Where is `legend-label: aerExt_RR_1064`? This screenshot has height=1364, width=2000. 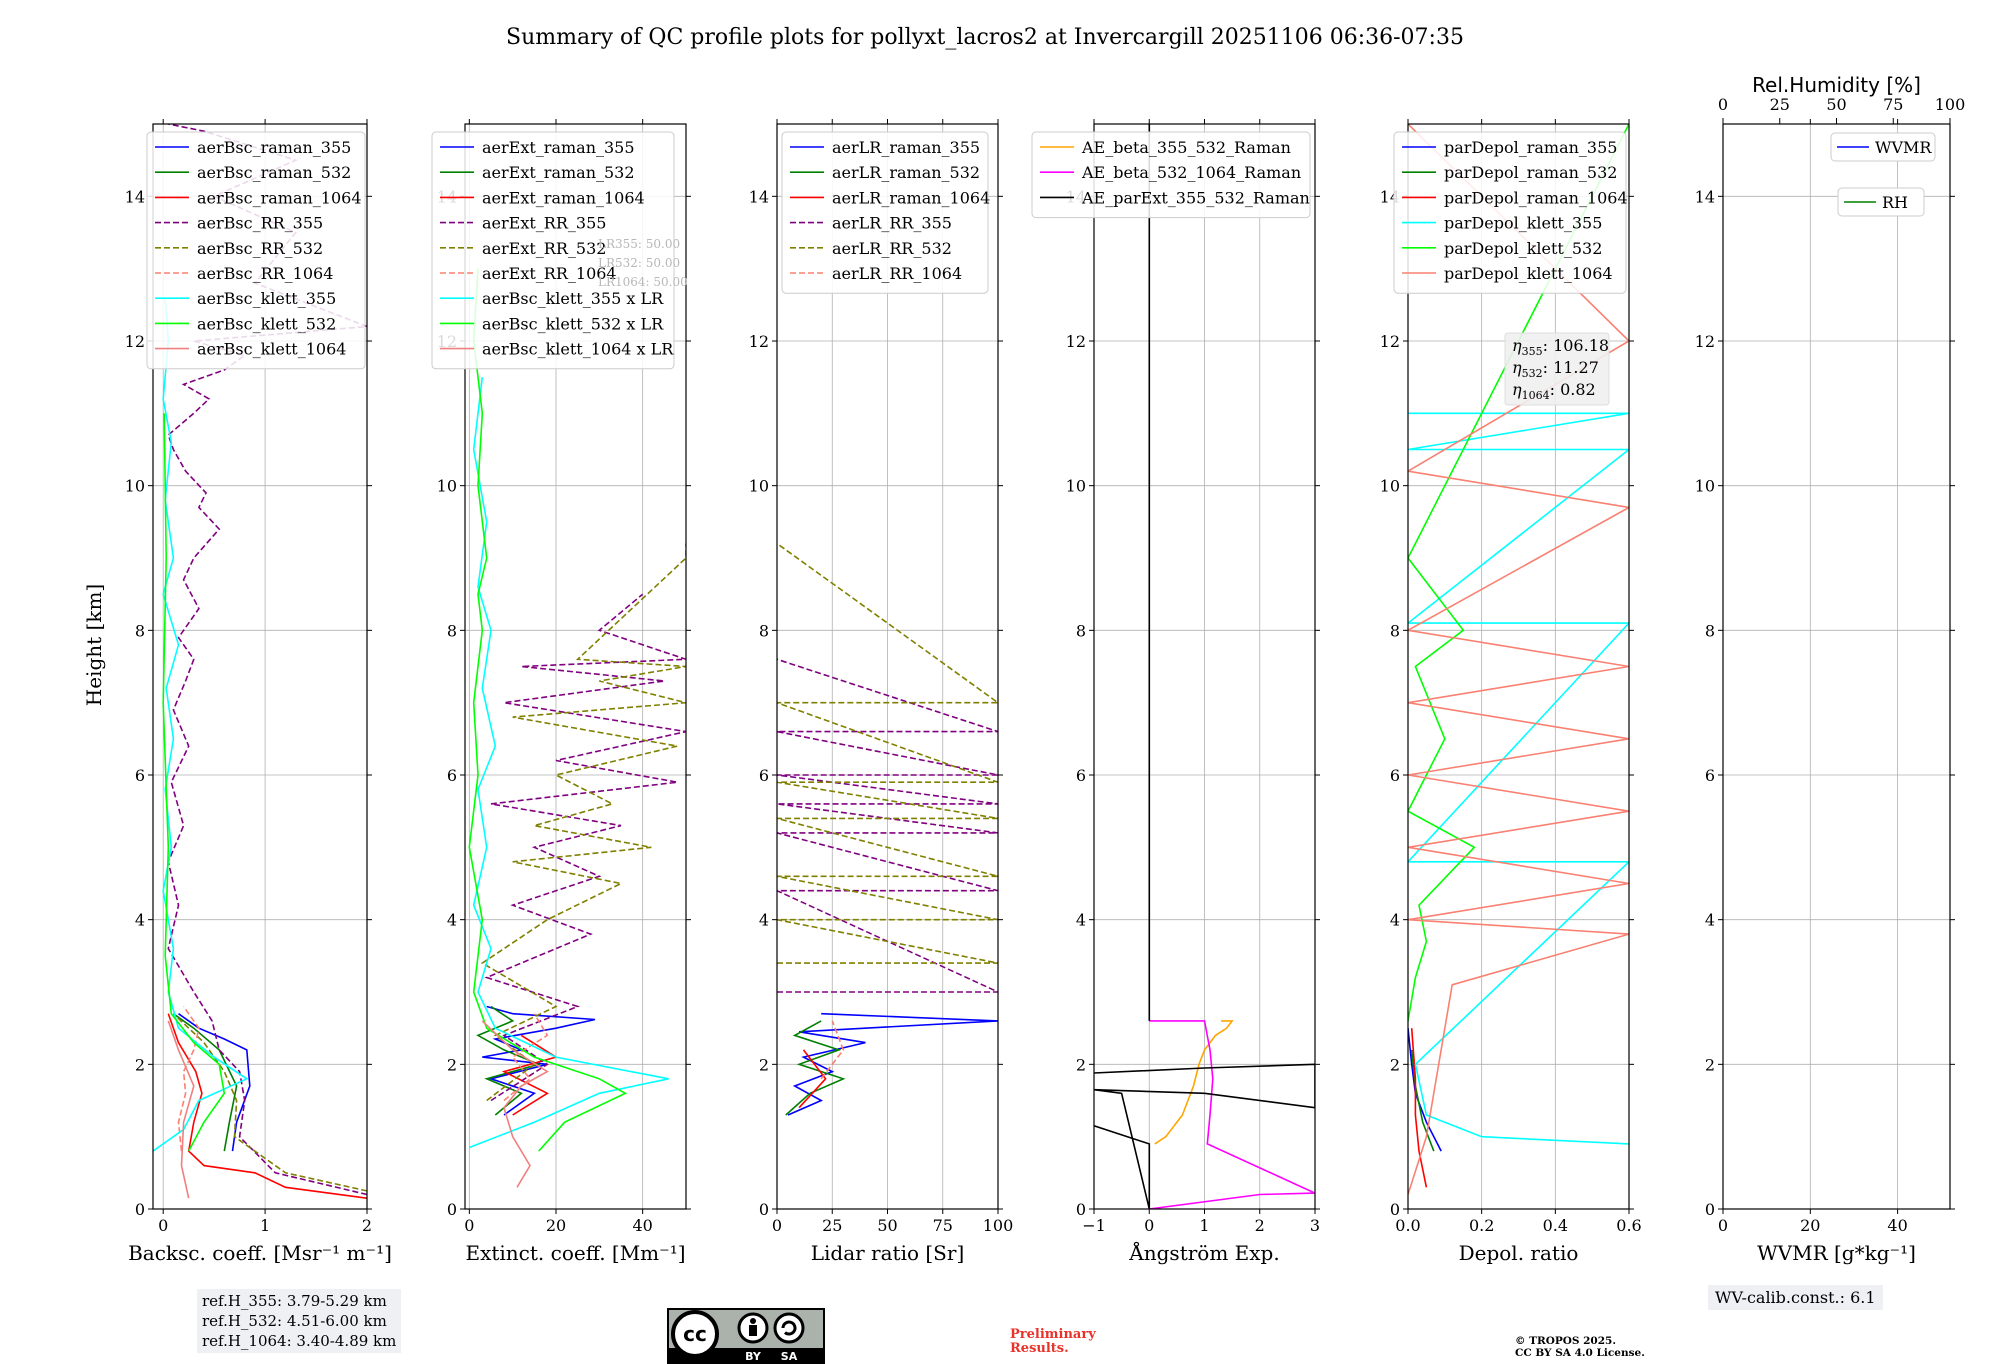
legend-label: aerExt_RR_1064 is located at coordinates (549, 273).